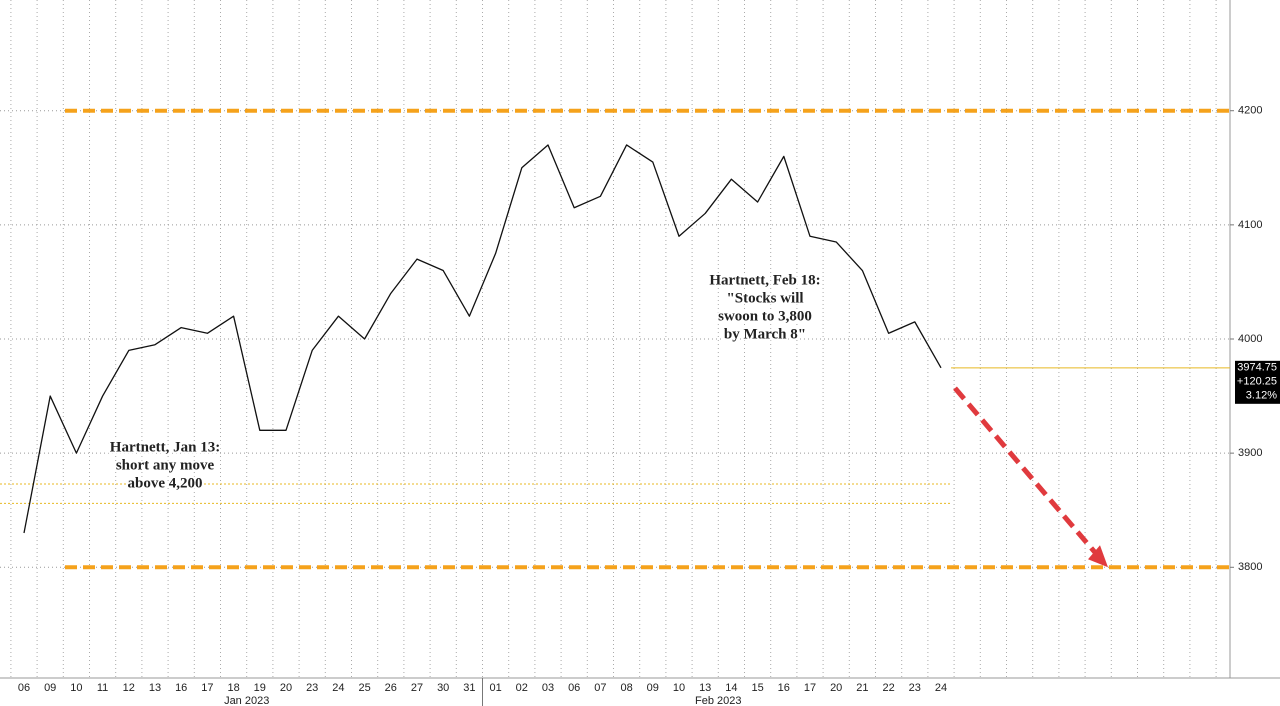 The height and width of the screenshot is (706, 1280). Describe the element at coordinates (495, 688) in the screenshot. I see `x-tick-label: 01` at that location.